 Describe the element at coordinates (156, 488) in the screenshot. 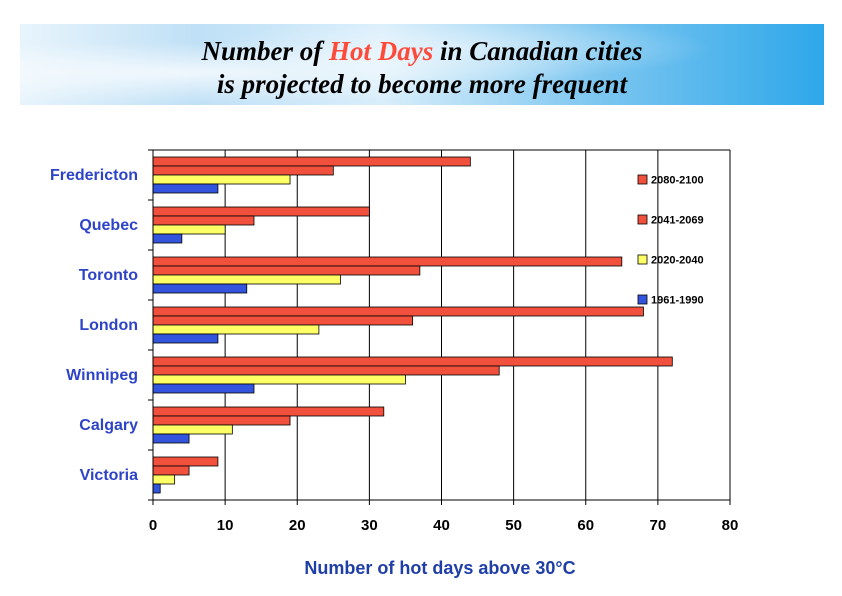

I see `bar-victoria-1961-1990` at that location.